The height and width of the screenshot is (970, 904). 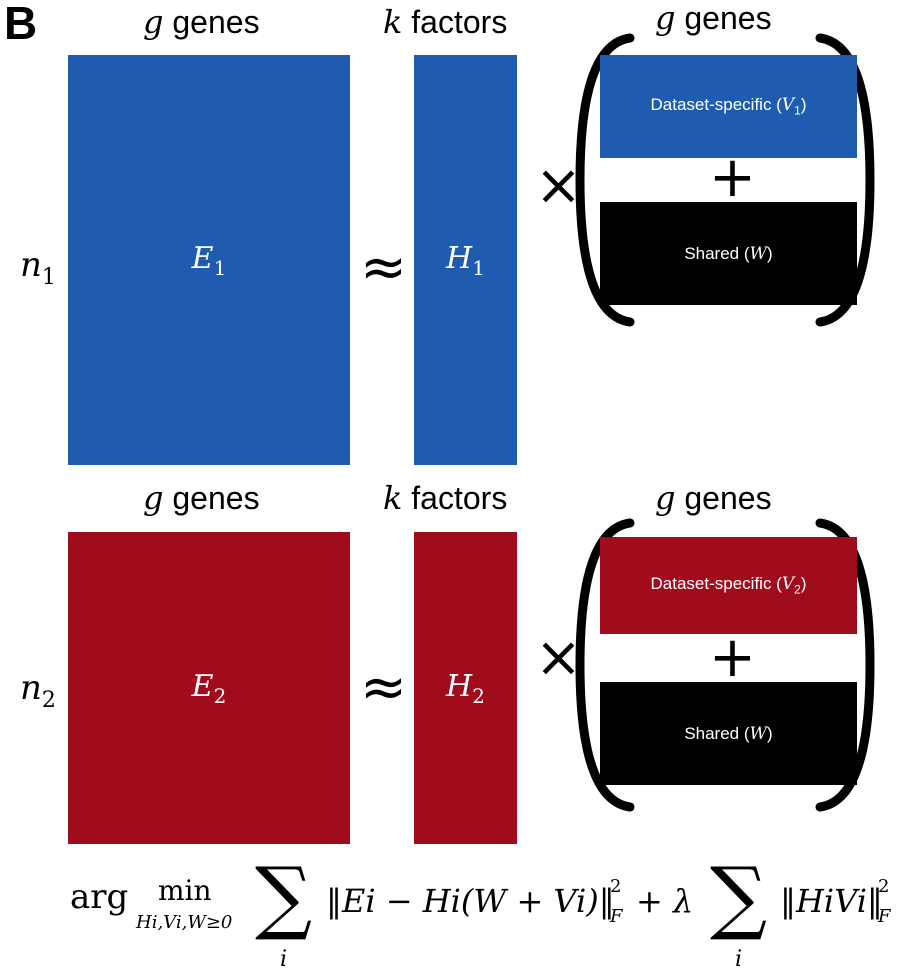 I want to click on formula-term-2-sub: F, so click(x=884, y=916).